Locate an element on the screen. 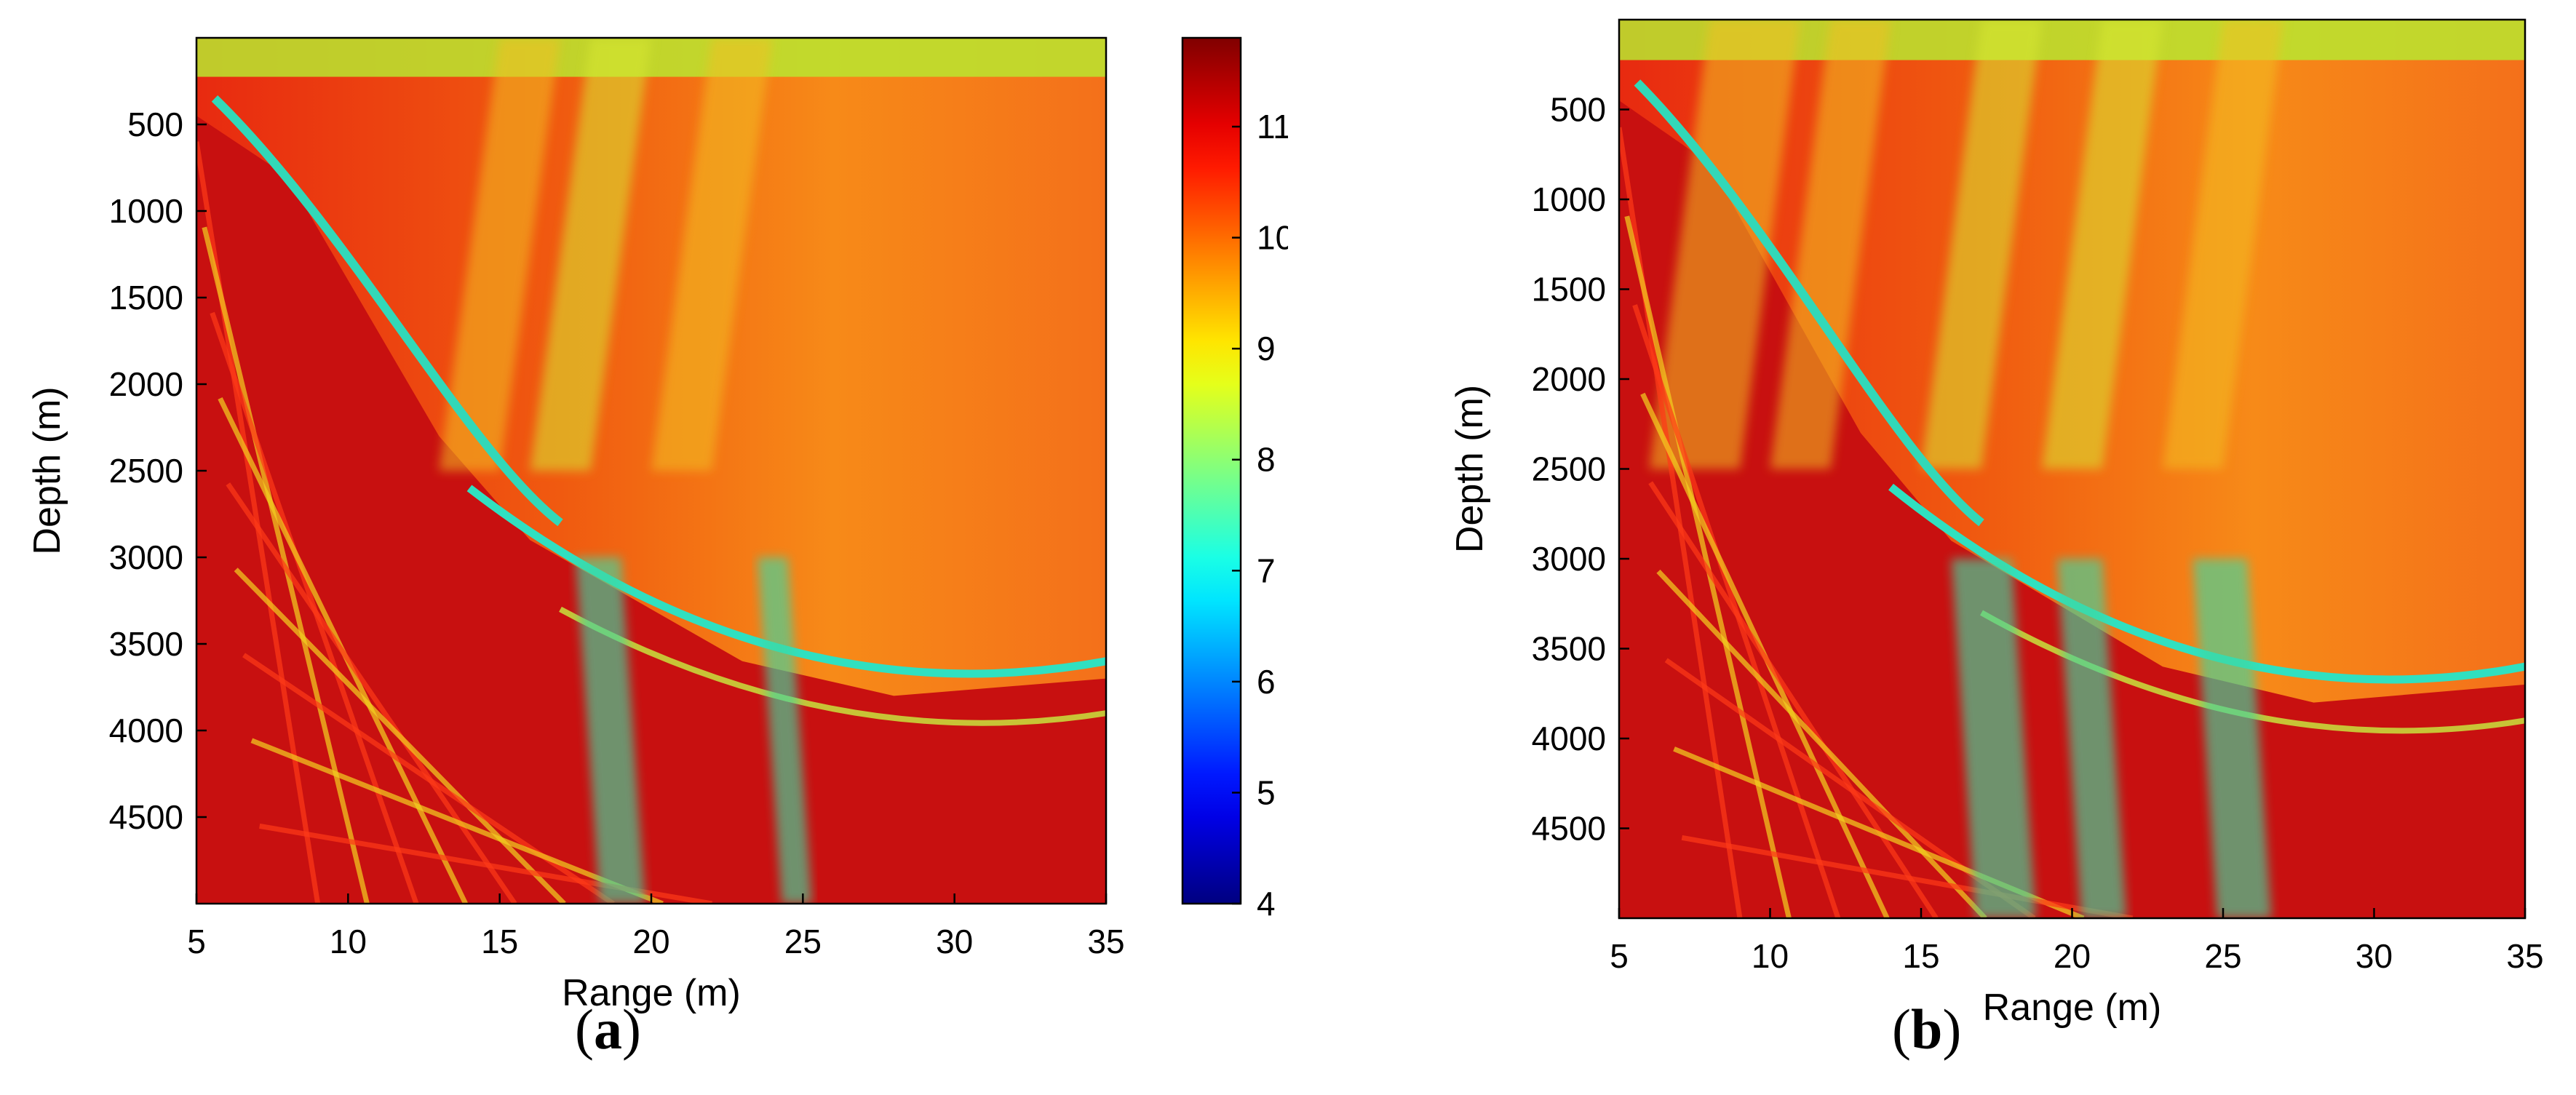  colorbar-tick-label: 10 is located at coordinates (1272, 238).